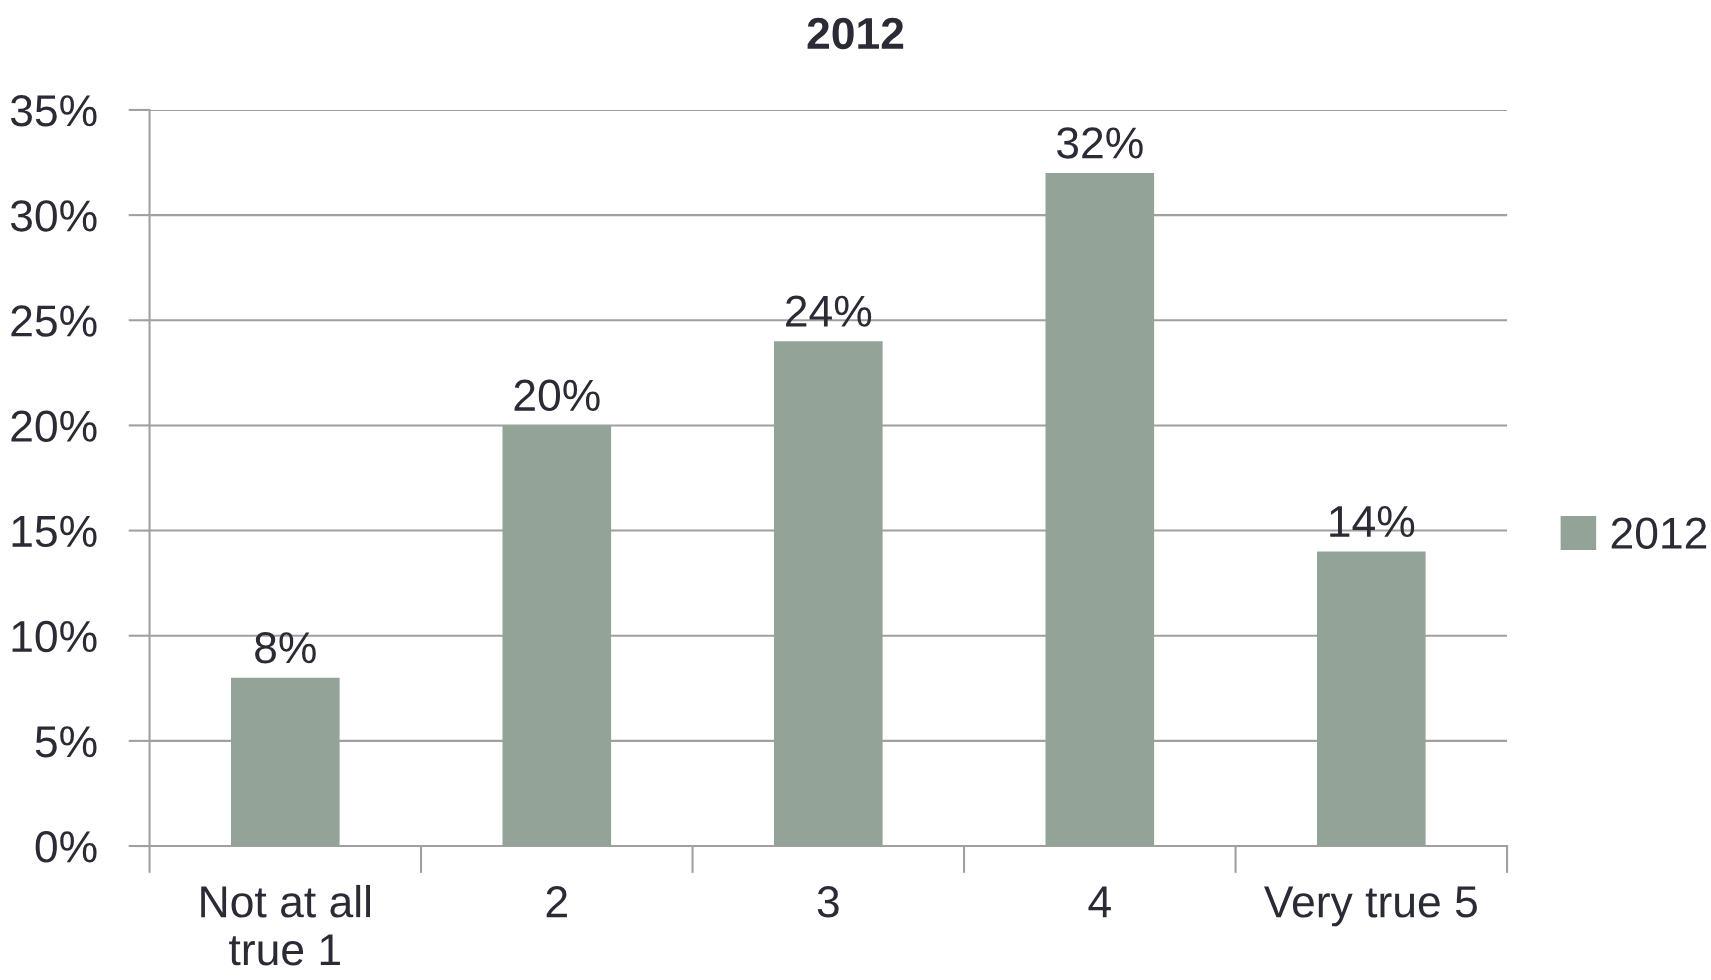 The width and height of the screenshot is (1711, 980). Describe the element at coordinates (1372, 521) in the screenshot. I see `data-label: 14%` at that location.